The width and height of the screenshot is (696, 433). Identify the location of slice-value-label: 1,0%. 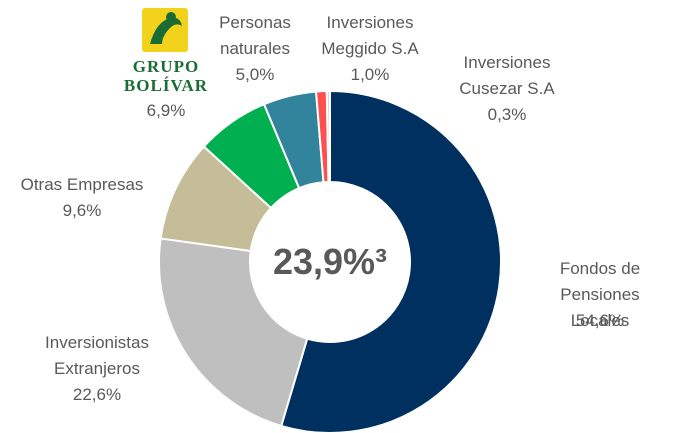
(370, 74).